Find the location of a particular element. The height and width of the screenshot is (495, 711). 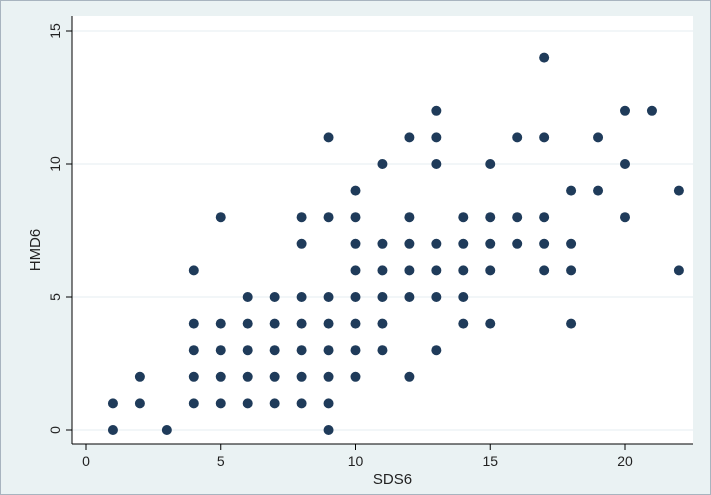

x-axis-title: SDS6 is located at coordinates (392, 479).